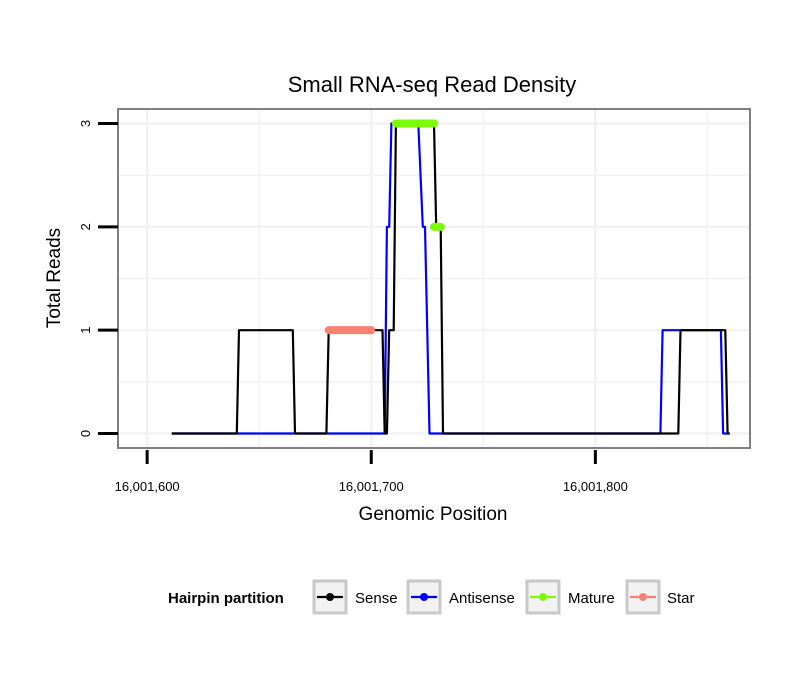 The image size is (810, 690). I want to click on y-tick-label: 2, so click(85, 226).